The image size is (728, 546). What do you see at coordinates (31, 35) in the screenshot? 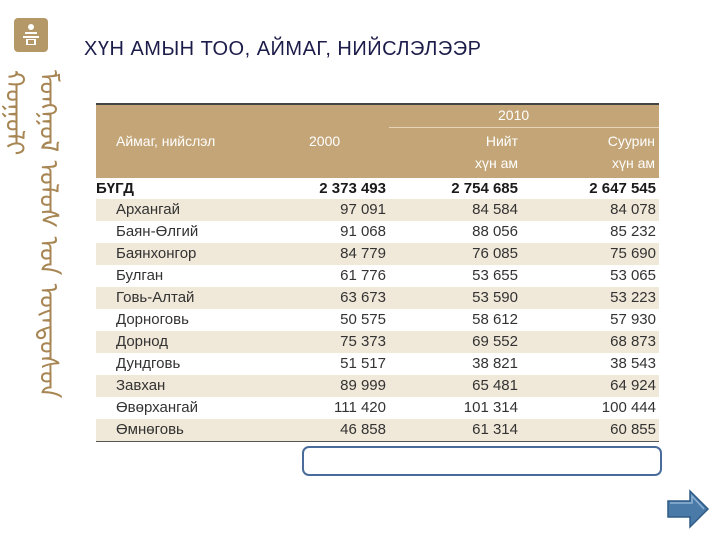
I see `soyombo-emblem-icon` at bounding box center [31, 35].